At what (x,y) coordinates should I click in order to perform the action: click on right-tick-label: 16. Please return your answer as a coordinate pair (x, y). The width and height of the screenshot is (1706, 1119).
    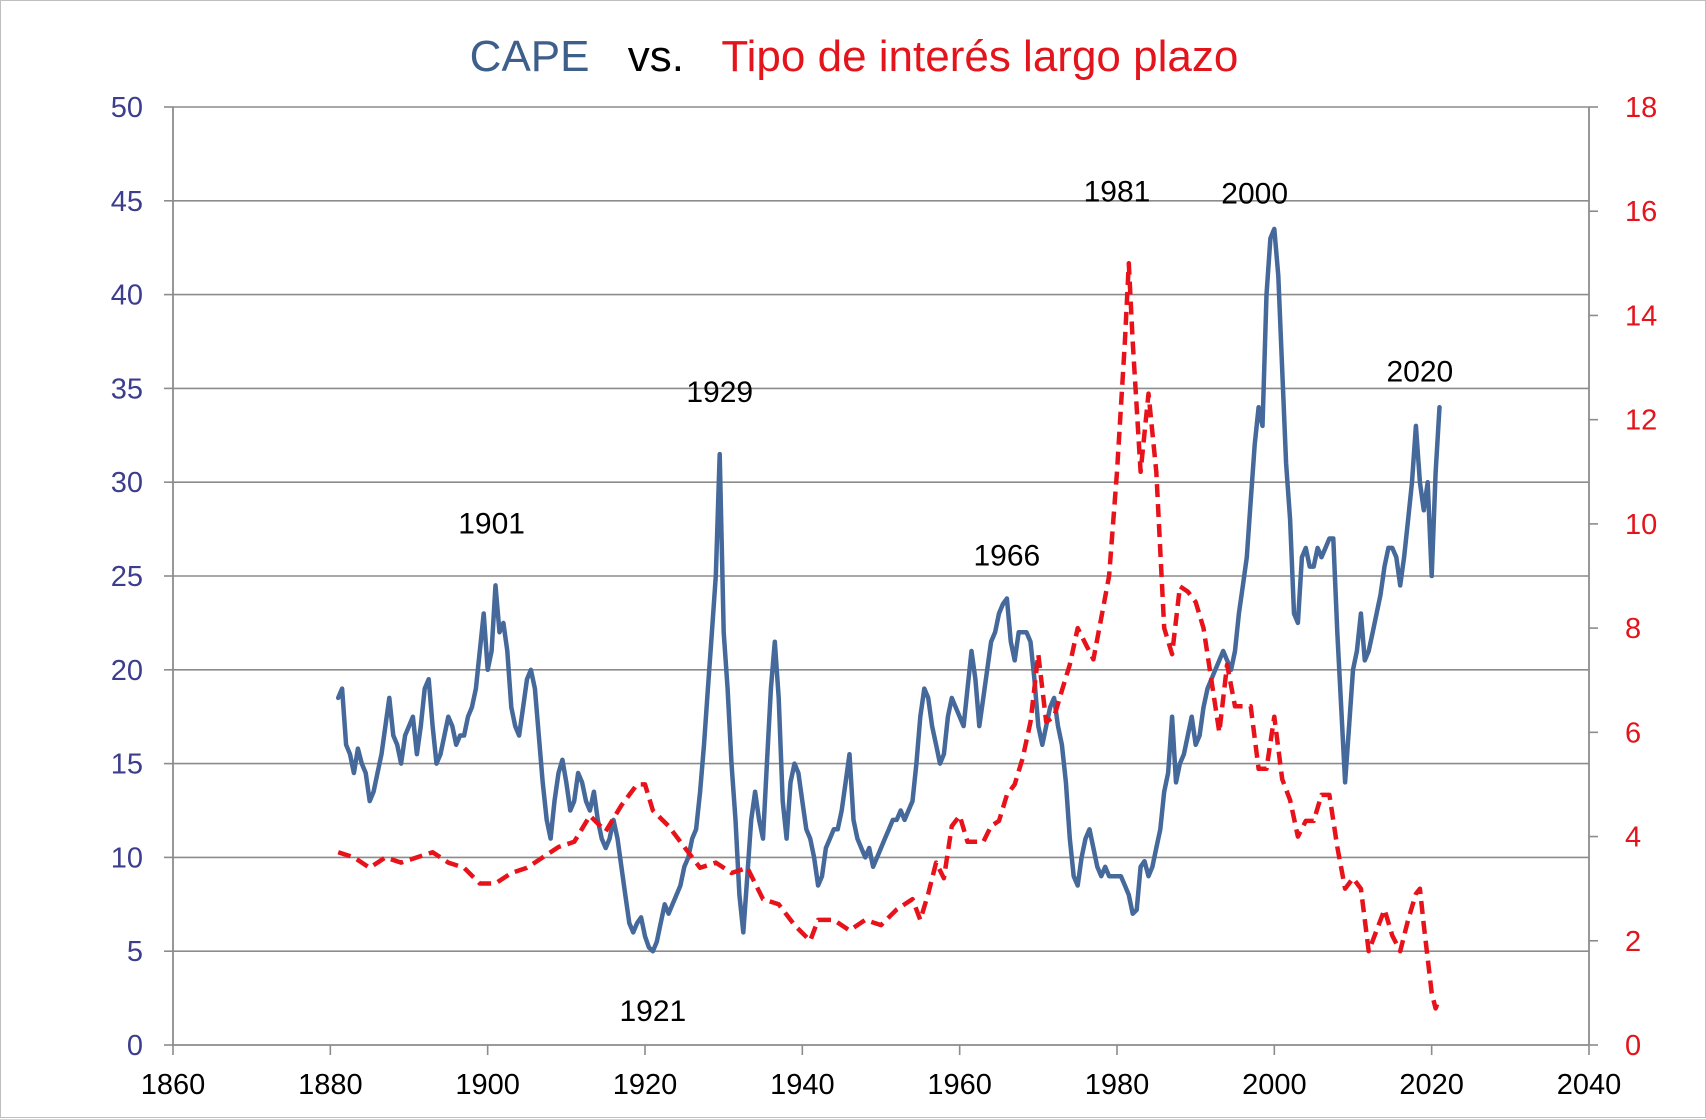
    Looking at the image, I should click on (1641, 212).